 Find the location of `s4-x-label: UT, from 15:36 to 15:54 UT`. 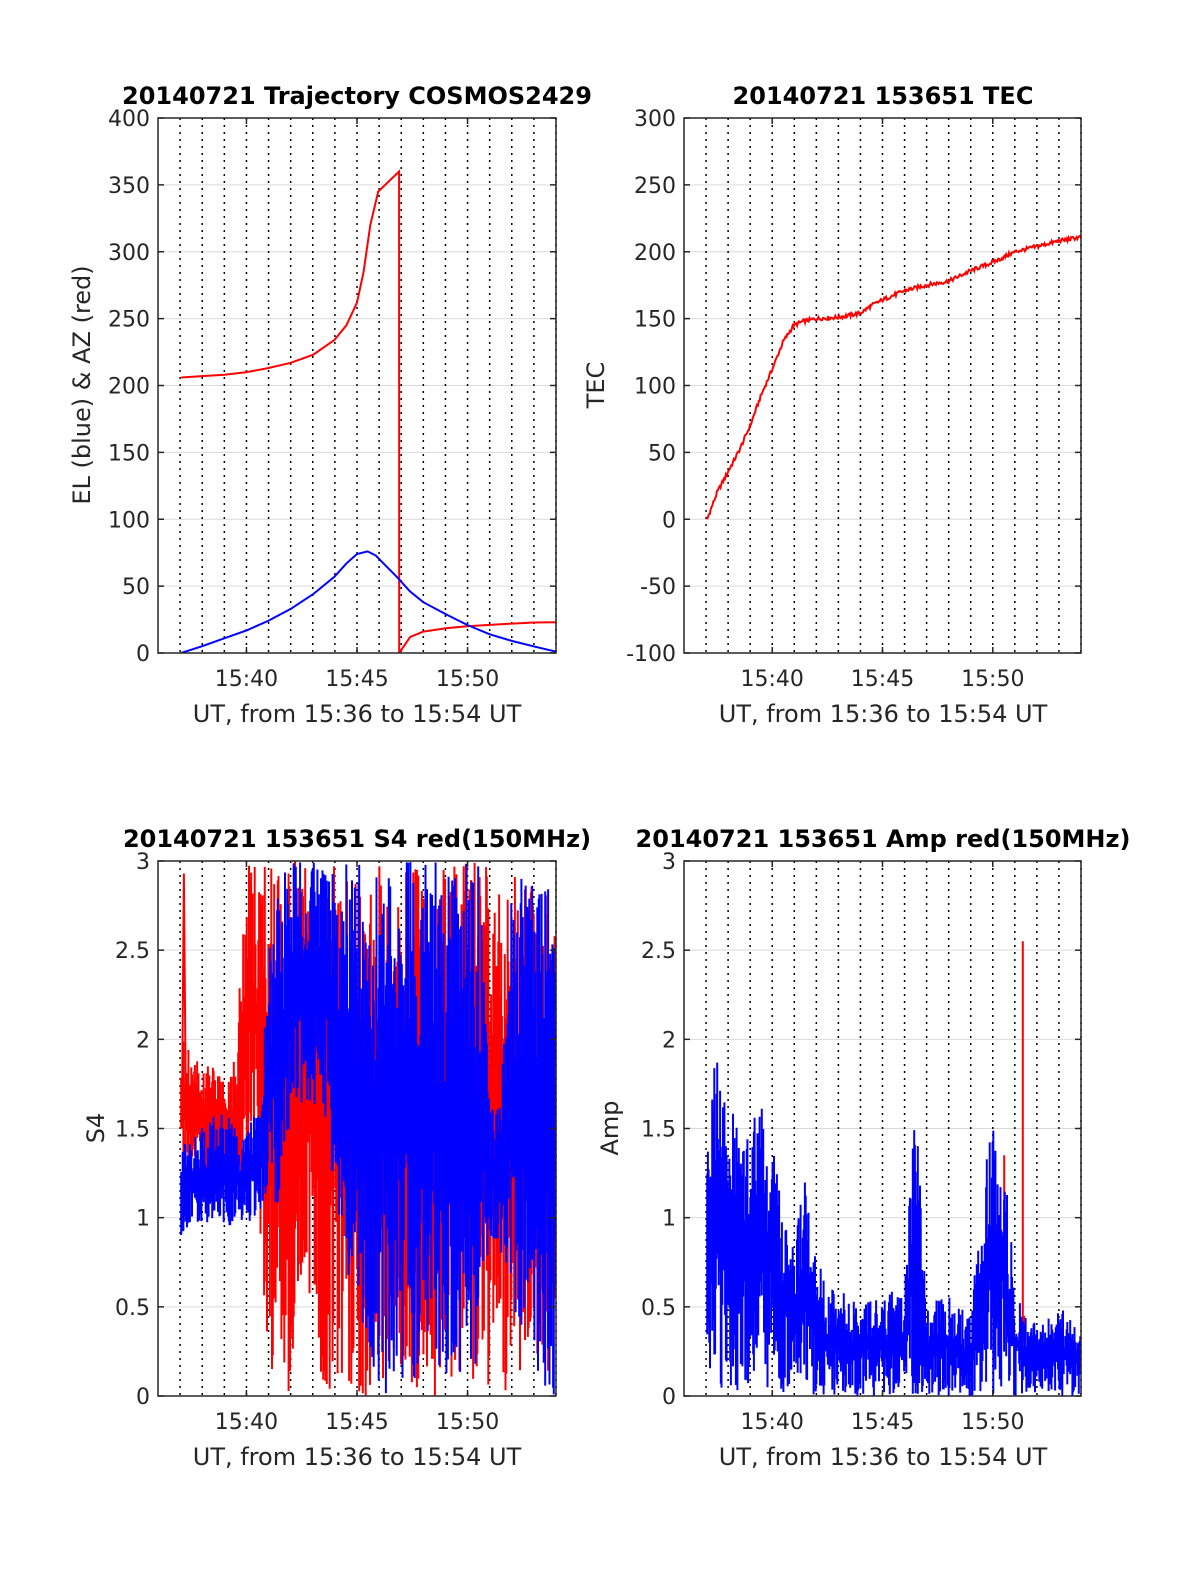

s4-x-label: UT, from 15:36 to 15:54 UT is located at coordinates (357, 1457).